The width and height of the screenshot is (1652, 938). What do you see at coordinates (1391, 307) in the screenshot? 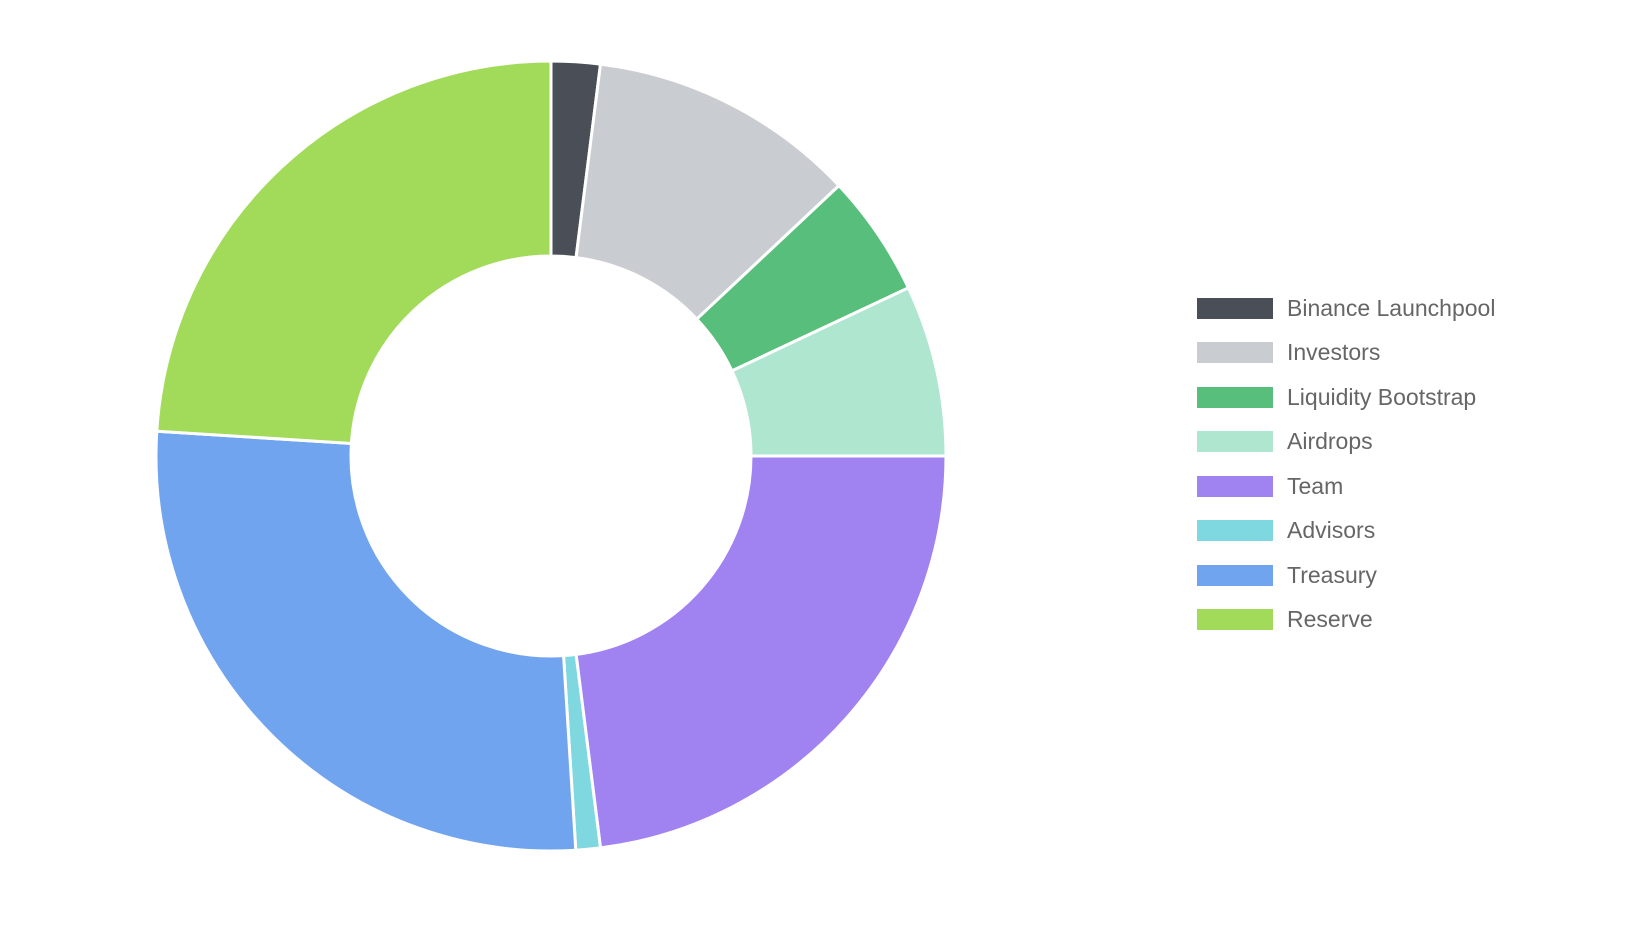
I see `legend-label: Binance Launchpool` at bounding box center [1391, 307].